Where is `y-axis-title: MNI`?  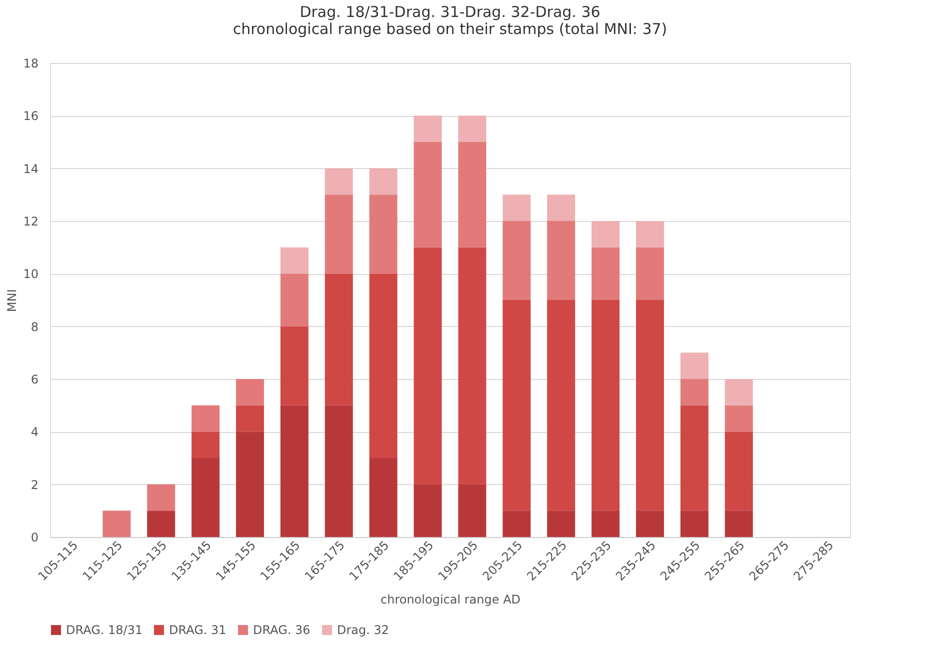
y-axis-title: MNI is located at coordinates (12, 300).